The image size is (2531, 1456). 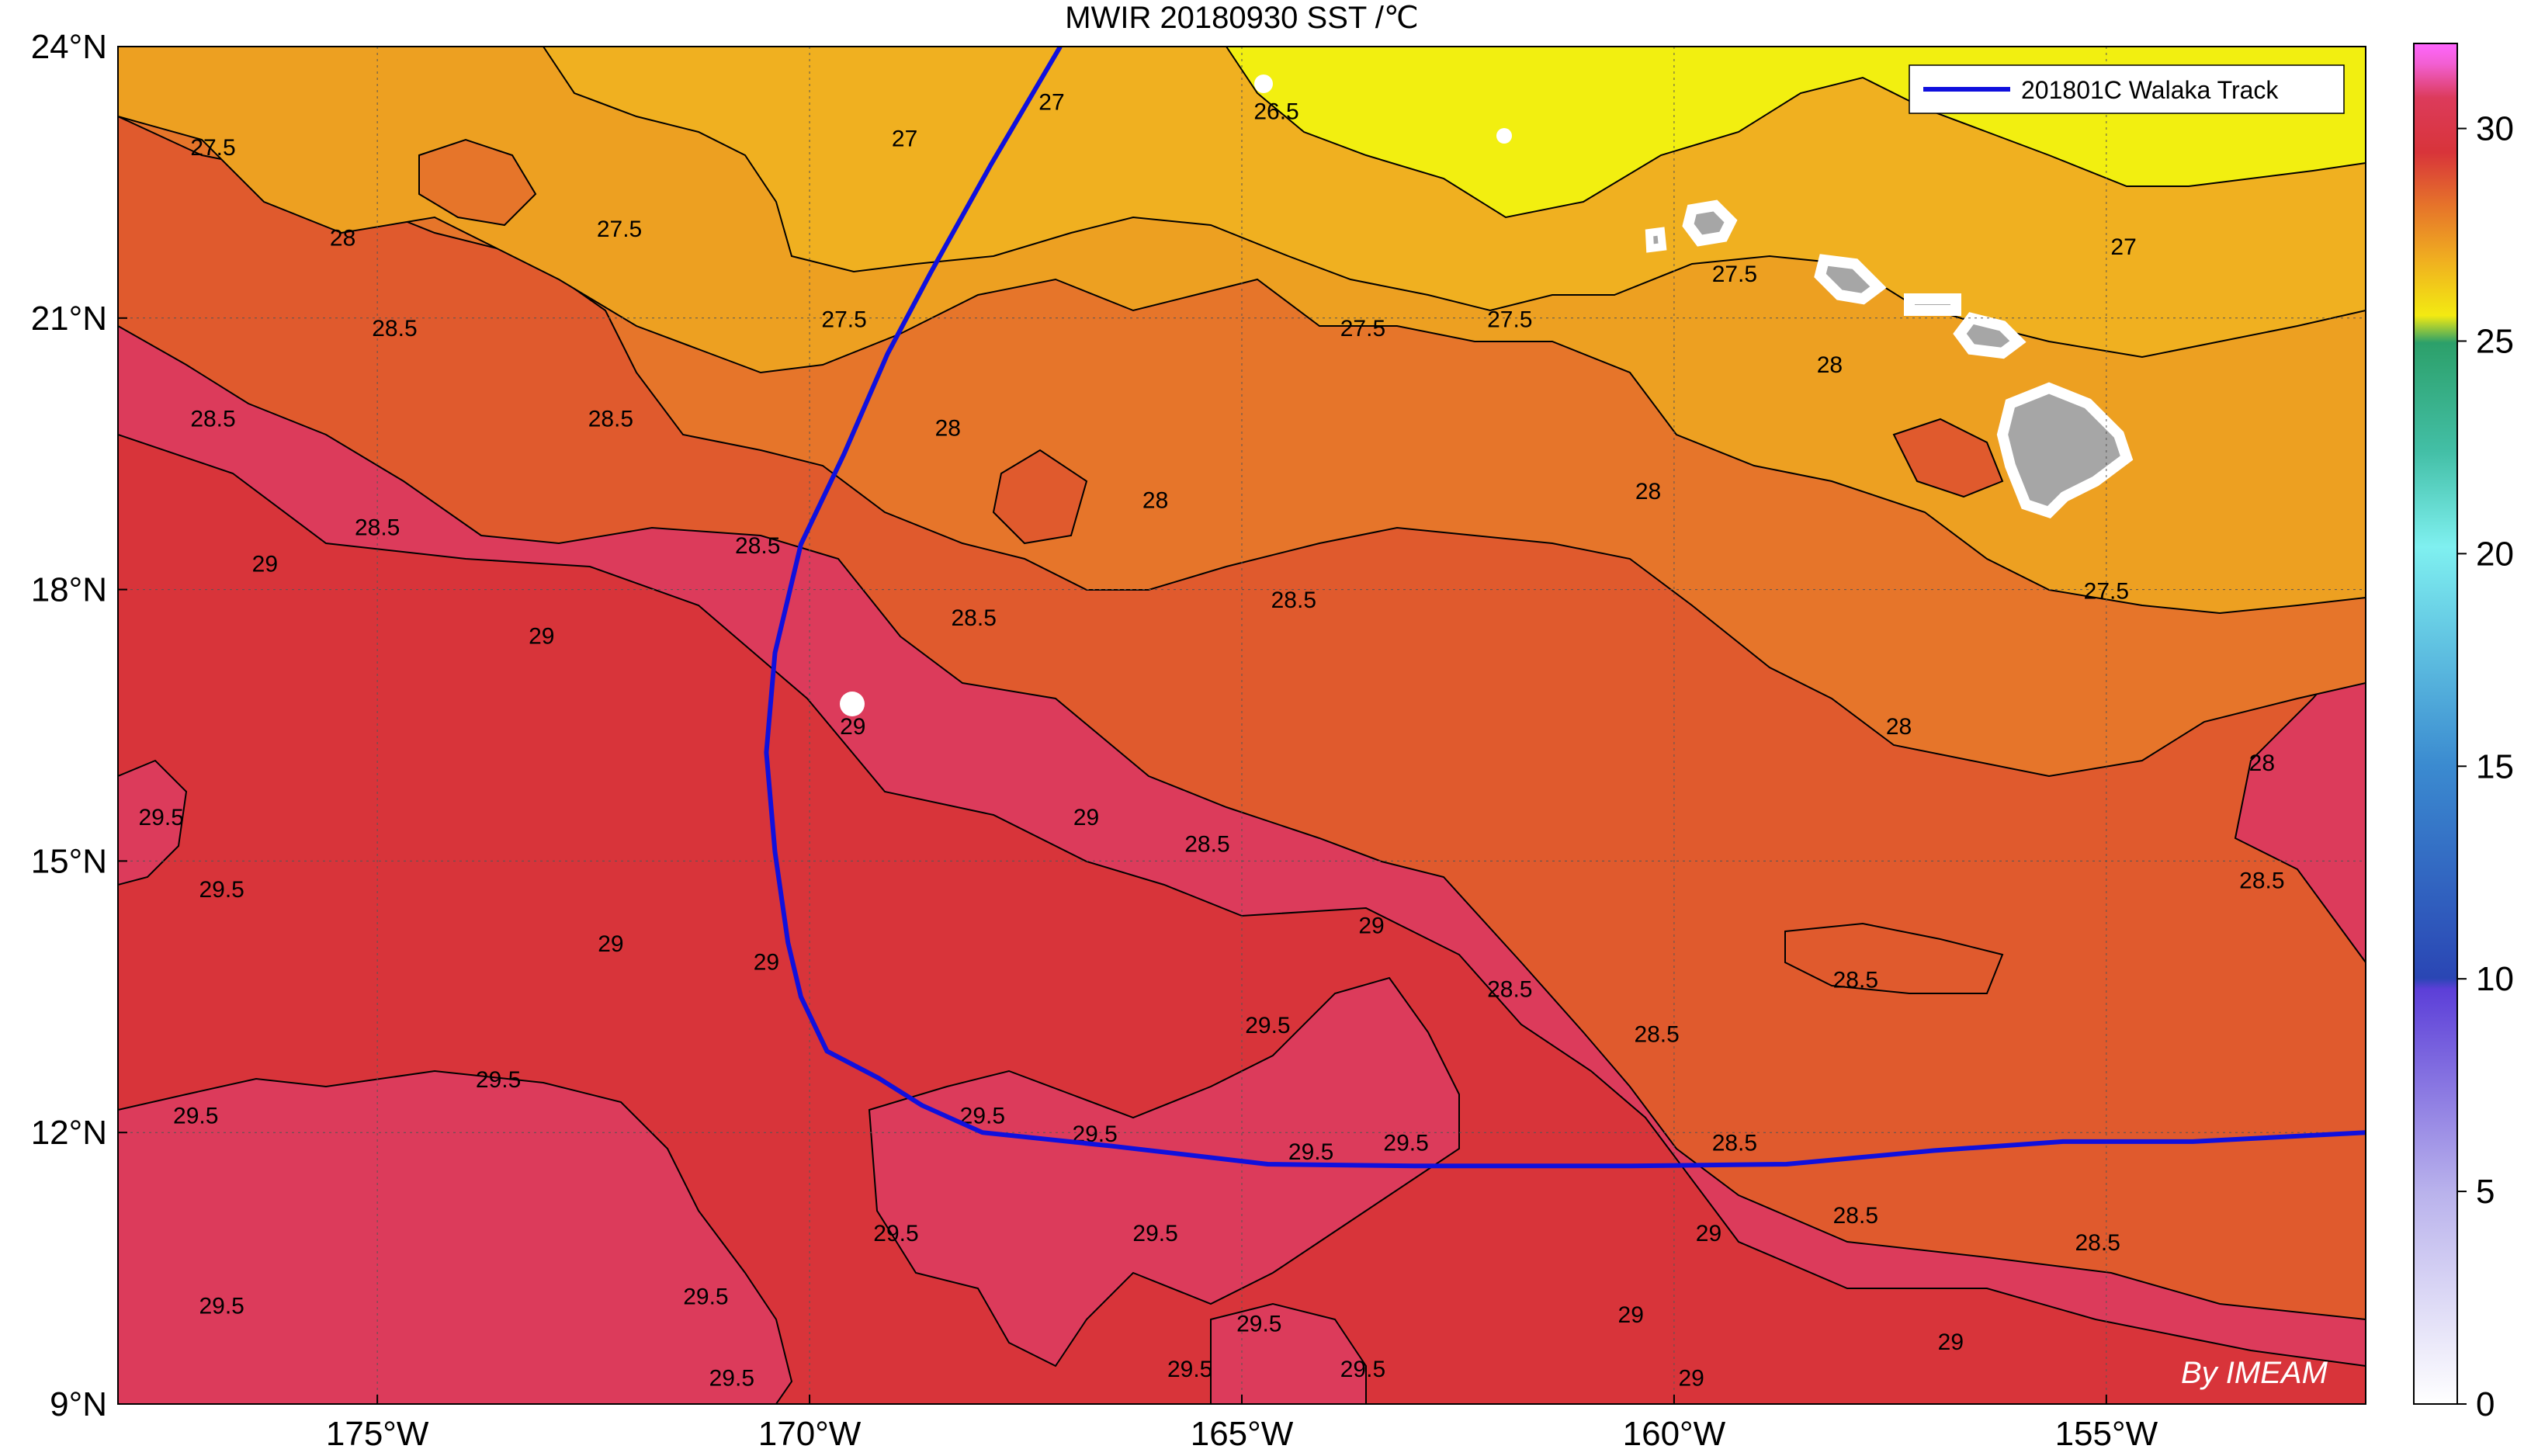 I want to click on lon-tick-label: 165°W, so click(x=1242, y=1433).